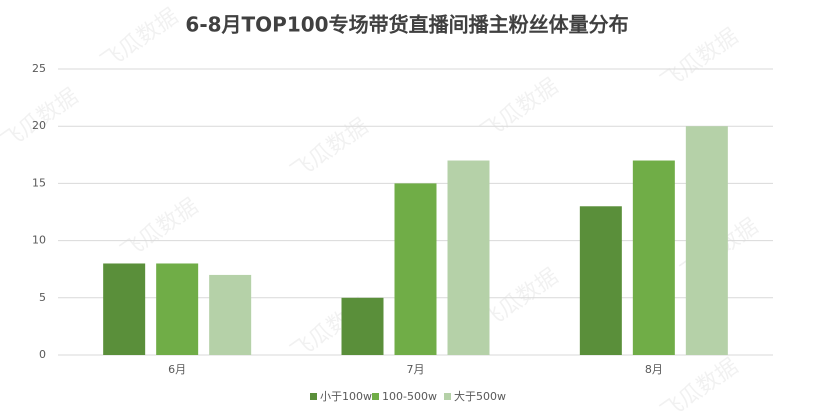 This screenshot has height=413, width=814. Describe the element at coordinates (42, 354) in the screenshot. I see `y-tick-label: 0` at that location.